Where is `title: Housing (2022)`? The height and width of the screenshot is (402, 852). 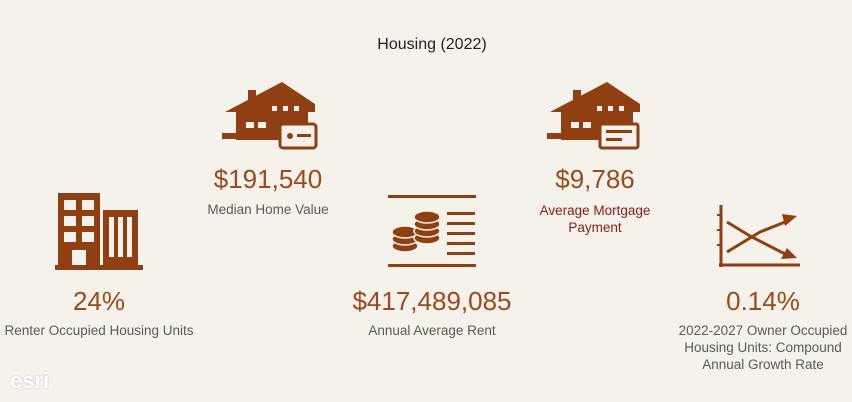
title: Housing (2022) is located at coordinates (432, 44).